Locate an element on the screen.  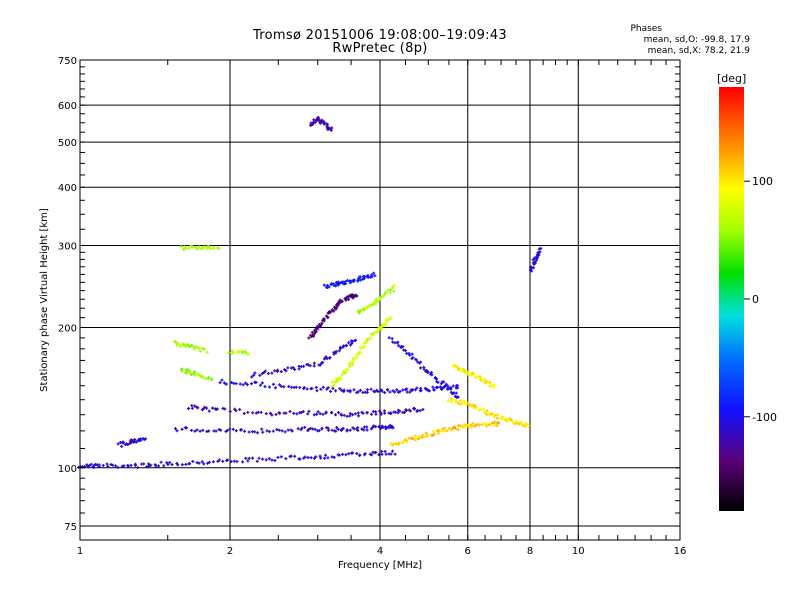
y-tick-label: 100 is located at coordinates (67, 469).